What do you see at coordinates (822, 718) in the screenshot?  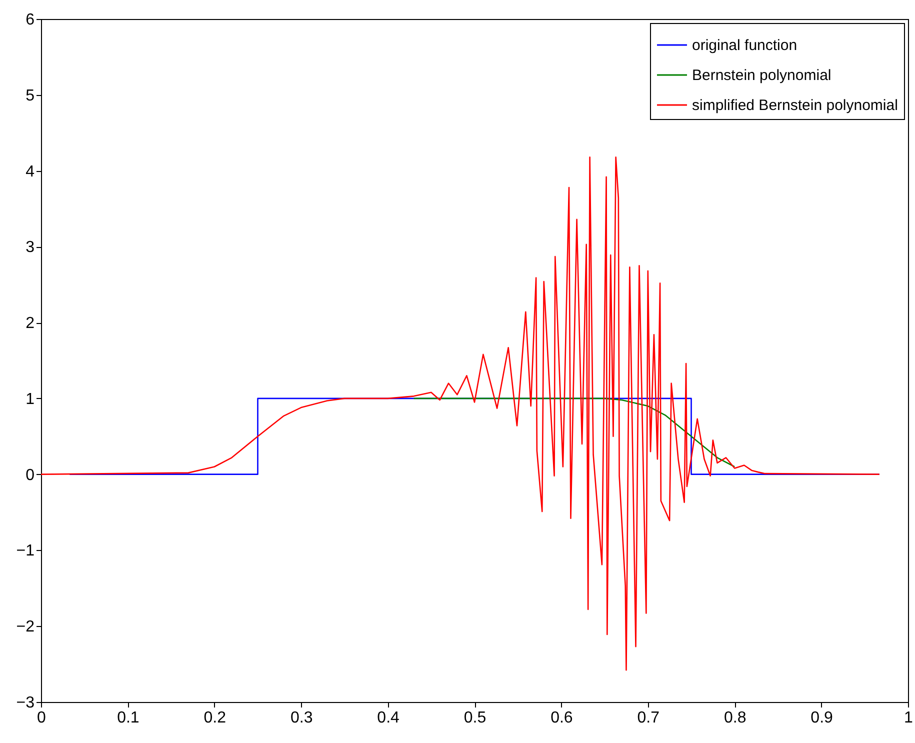 I see `x-tick-label: 0.9` at bounding box center [822, 718].